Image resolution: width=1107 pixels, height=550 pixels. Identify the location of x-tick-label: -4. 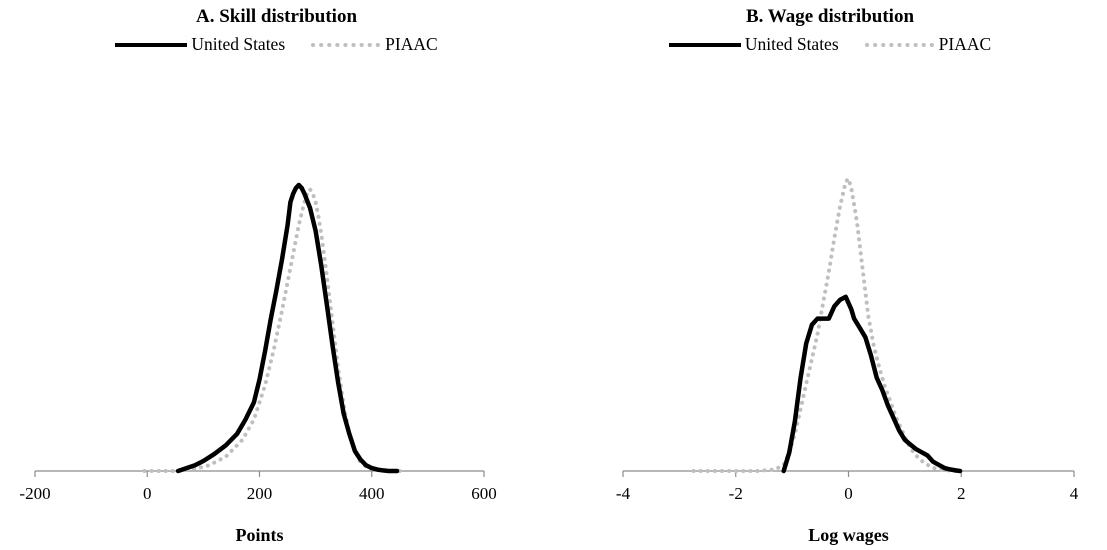
(623, 493).